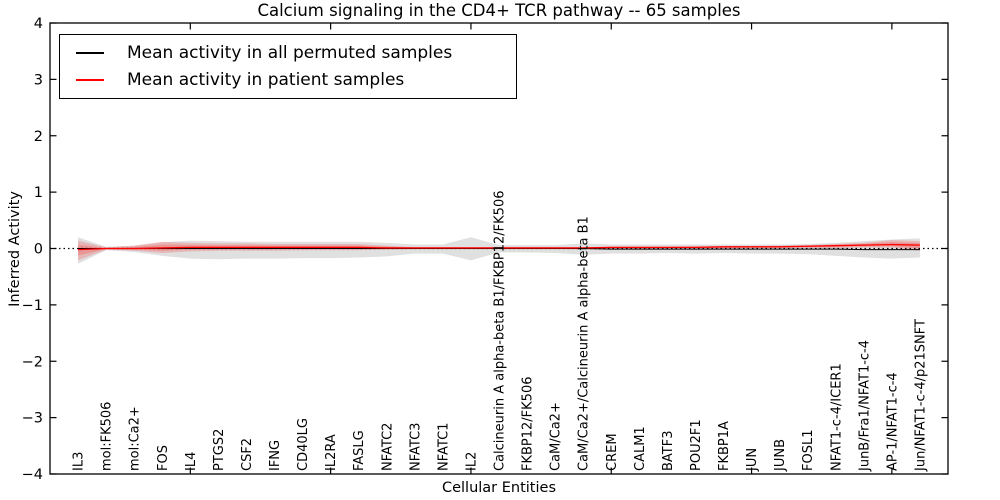 The height and width of the screenshot is (500, 1000). I want to click on x-category-label: Calcineurin A alpha-beta B1/FKBP12/FK506, so click(500, 331).